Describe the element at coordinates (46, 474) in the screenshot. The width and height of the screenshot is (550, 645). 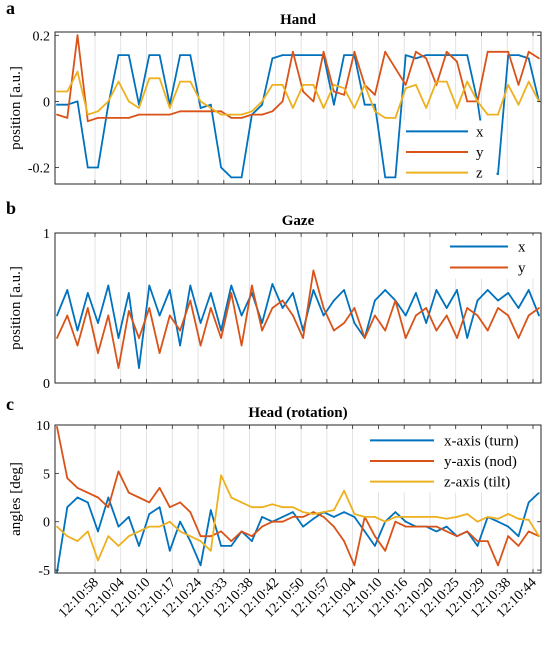
I see `y-tick-label: 5` at that location.